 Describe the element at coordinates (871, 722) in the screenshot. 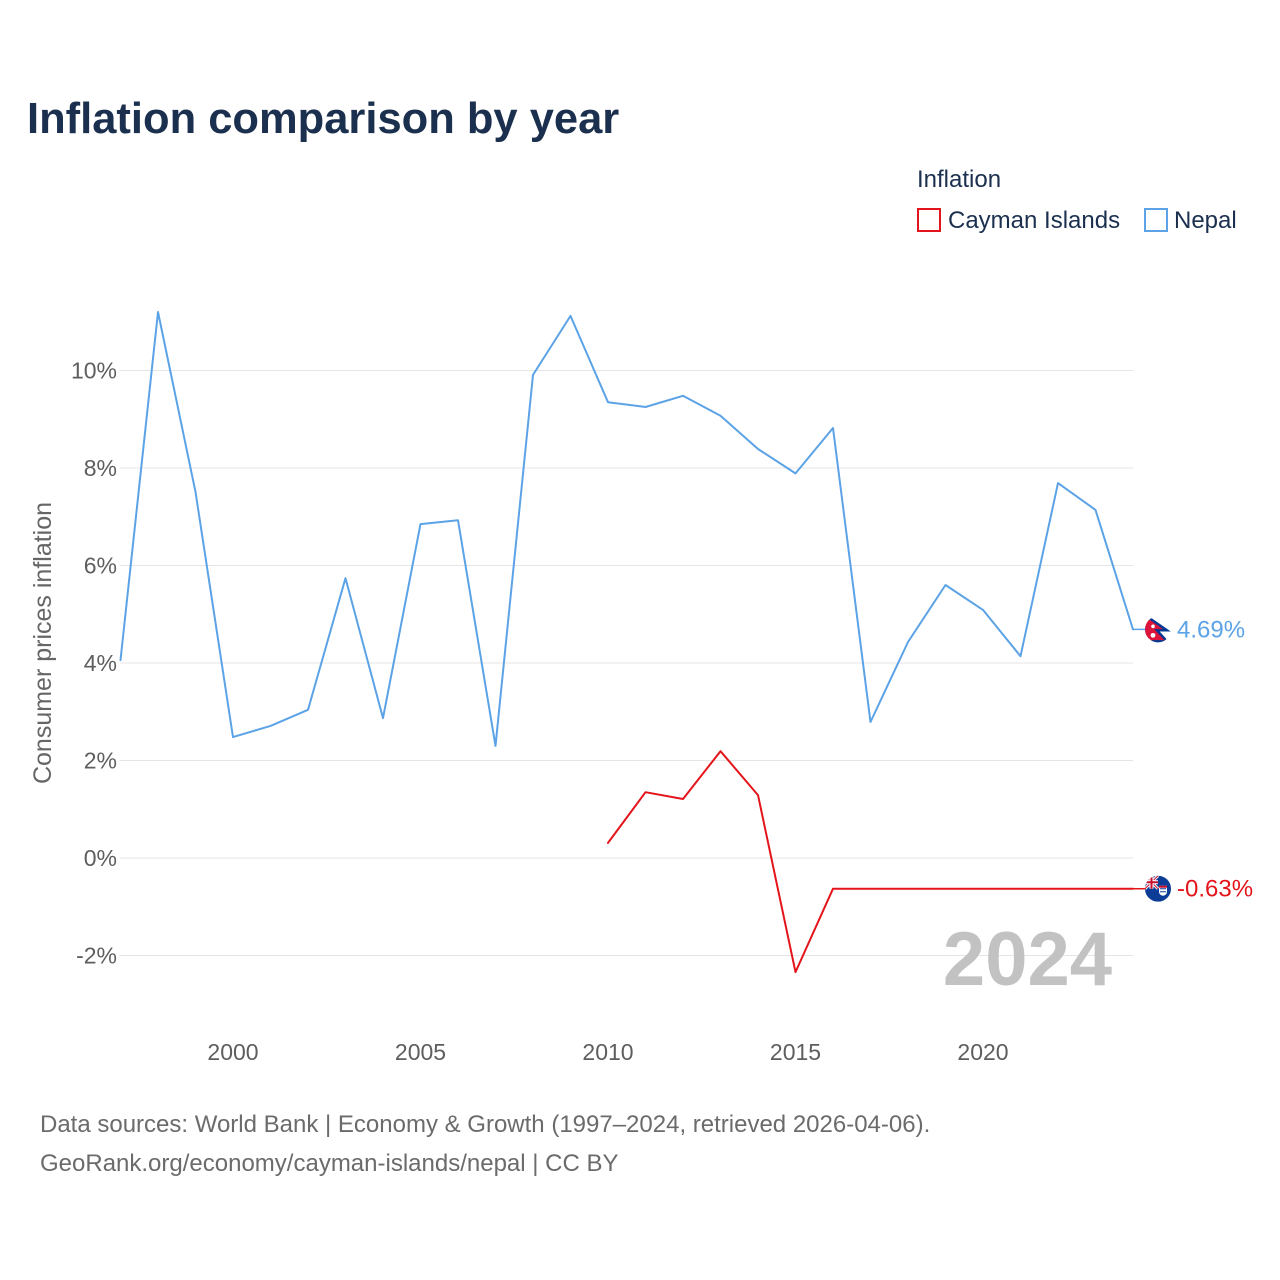

I see `data-point-nepal-2017` at that location.